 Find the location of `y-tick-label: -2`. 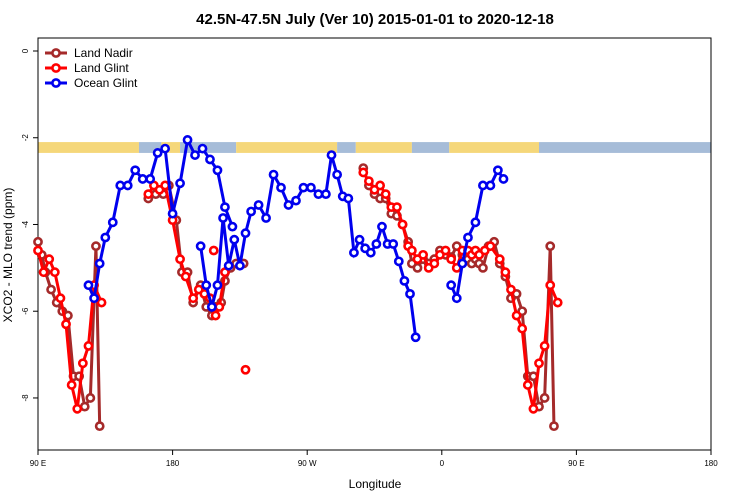

y-tick-label: -2 is located at coordinates (25, 138).